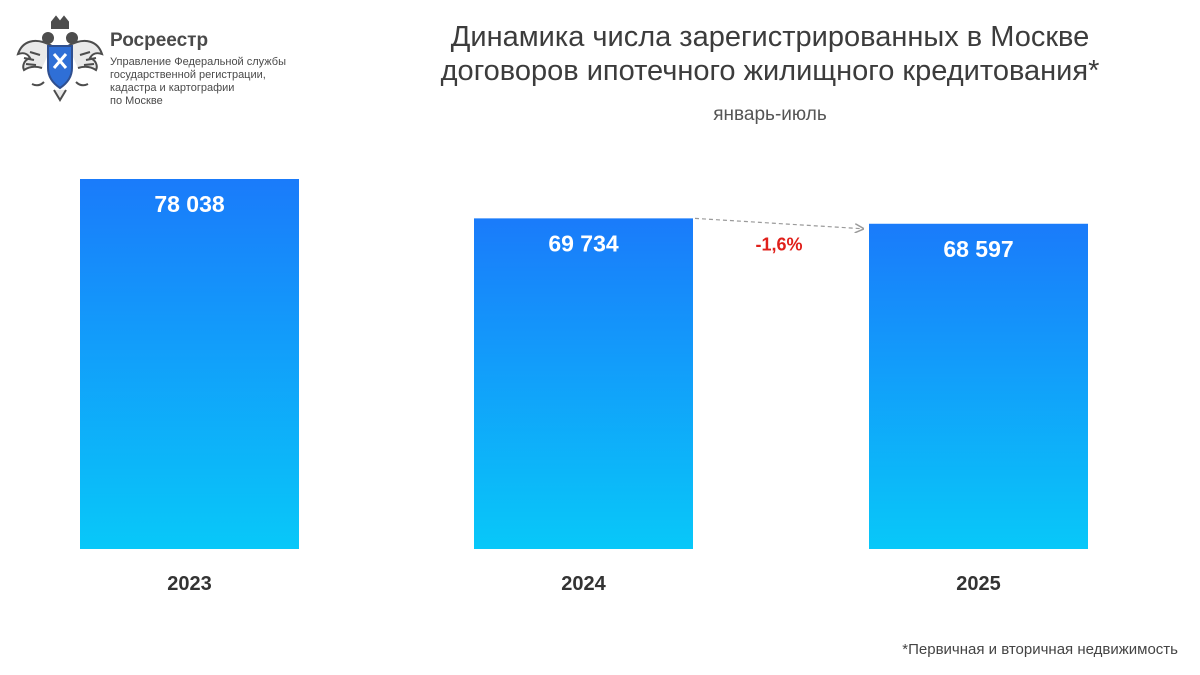 This screenshot has width=1200, height=675. What do you see at coordinates (188, 75) in the screenshot?
I see `brand-subtitle-line: государственной регистрации,` at bounding box center [188, 75].